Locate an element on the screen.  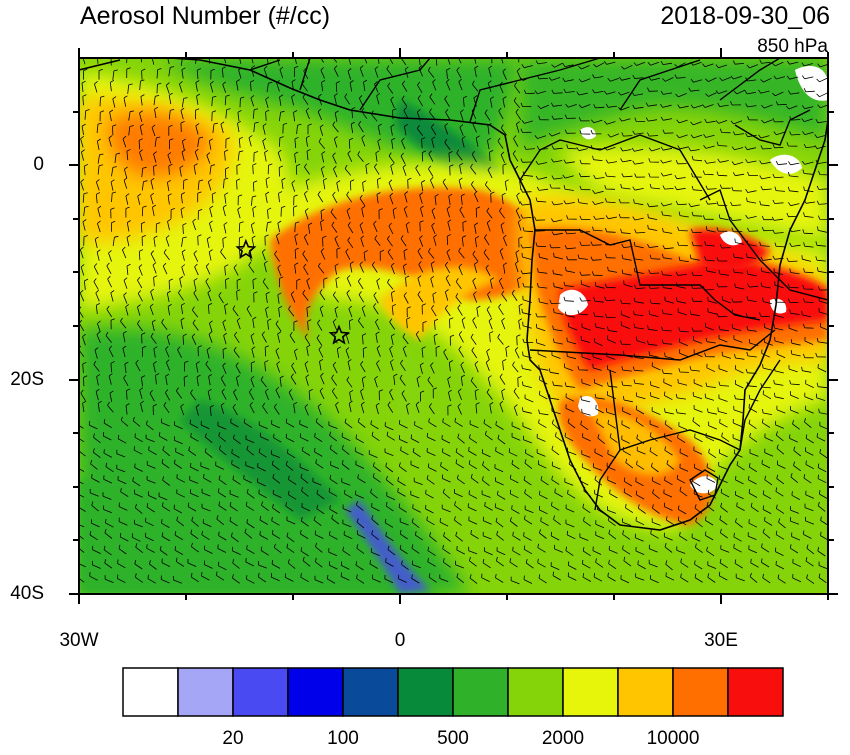
colorbar-label-2000: 2000 is located at coordinates (563, 738).